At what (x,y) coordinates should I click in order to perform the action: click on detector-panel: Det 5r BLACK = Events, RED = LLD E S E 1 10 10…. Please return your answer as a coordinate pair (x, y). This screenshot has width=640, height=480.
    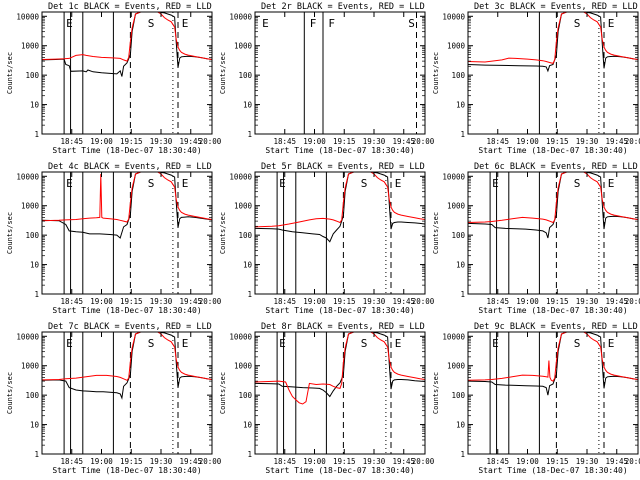
    Looking at the image, I should click on (327, 238).